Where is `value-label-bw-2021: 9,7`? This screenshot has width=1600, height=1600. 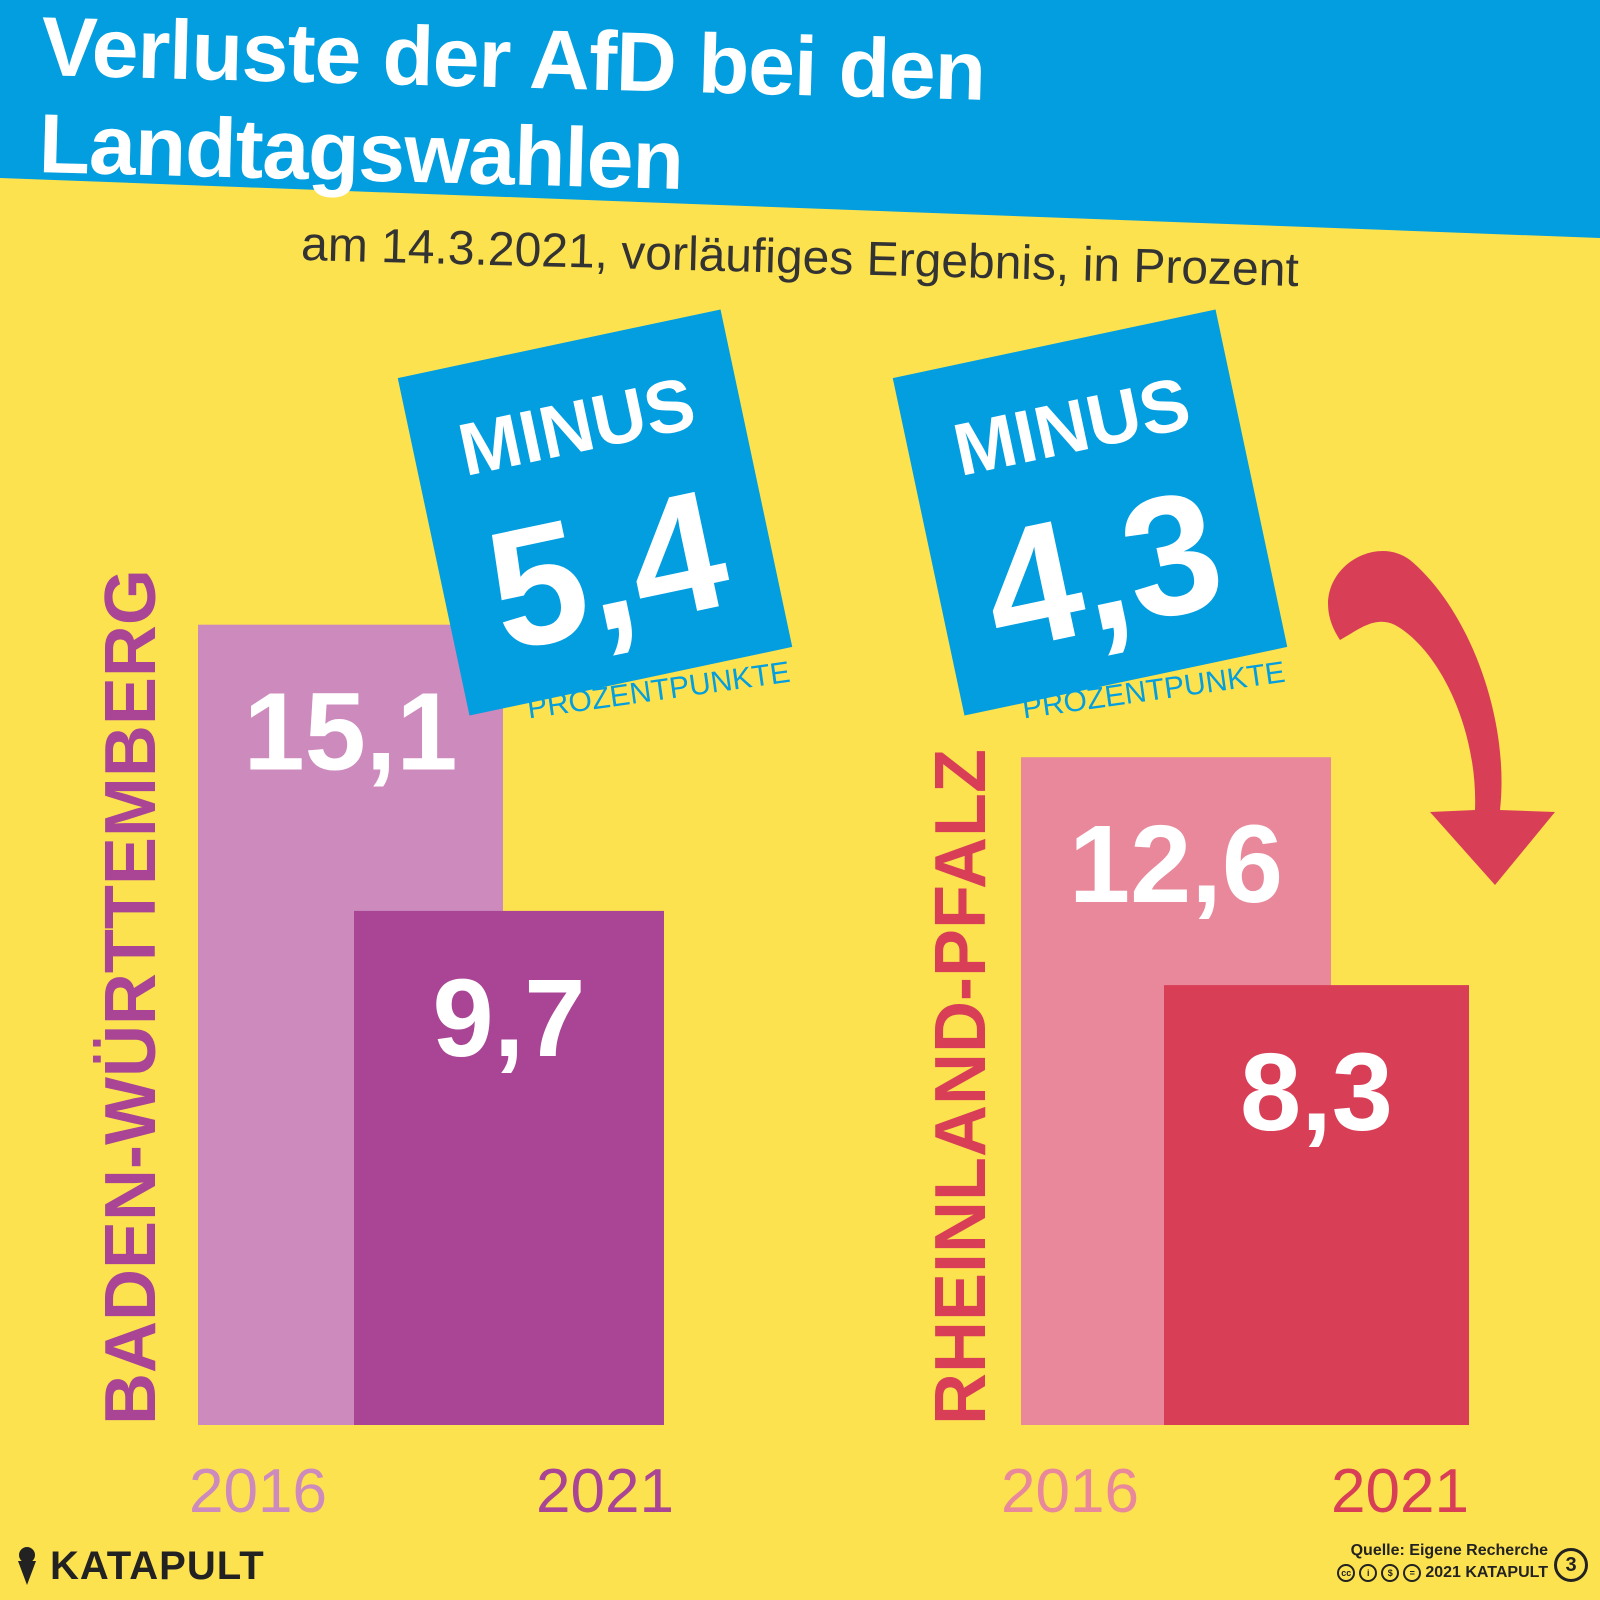
value-label-bw-2021: 9,7 is located at coordinates (509, 1018).